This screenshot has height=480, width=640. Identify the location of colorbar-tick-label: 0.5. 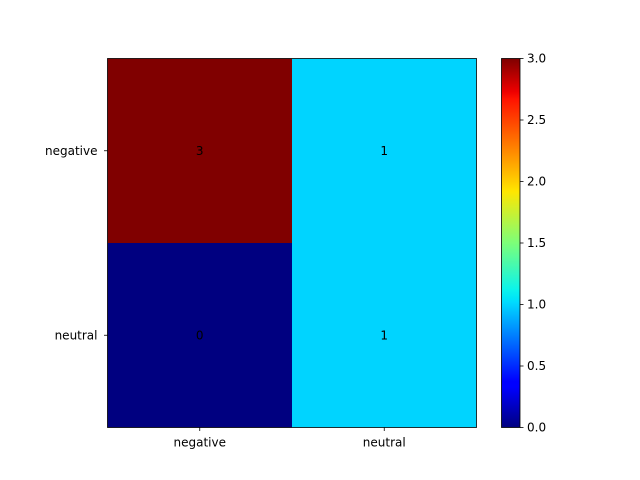
(536, 366).